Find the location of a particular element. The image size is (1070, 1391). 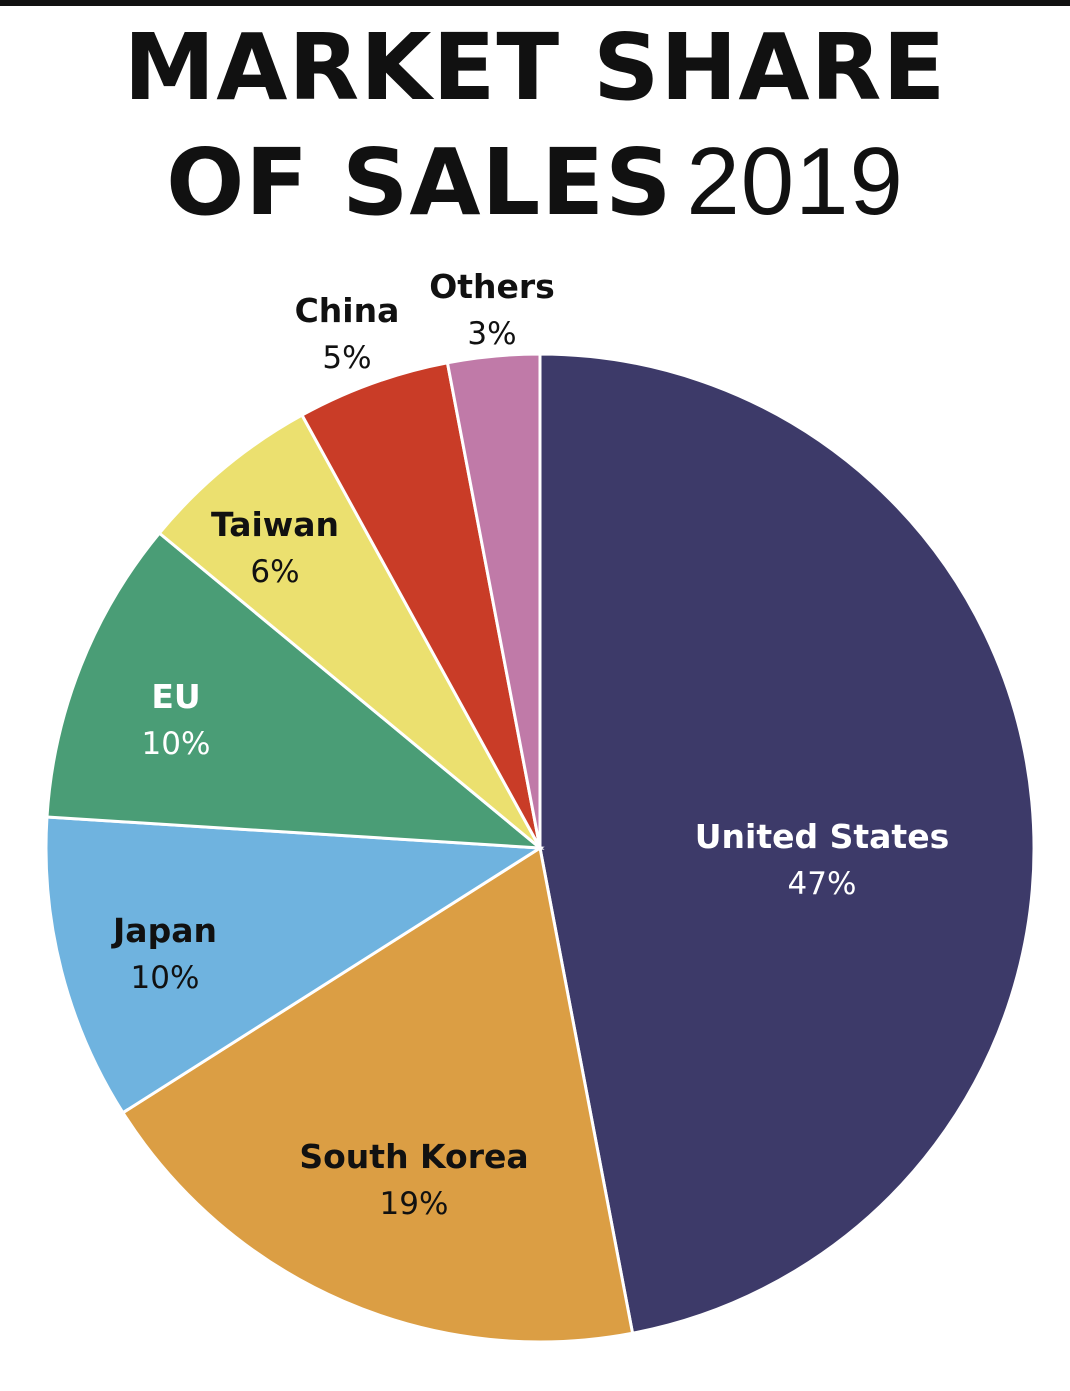

slice-value-taiwan: 6% is located at coordinates (274, 572).